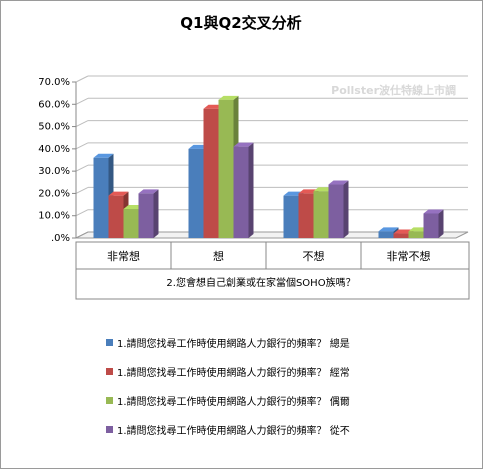 The width and height of the screenshot is (483, 470). I want to click on watermark-text: Pollster波仕特線上市調, so click(393, 90).